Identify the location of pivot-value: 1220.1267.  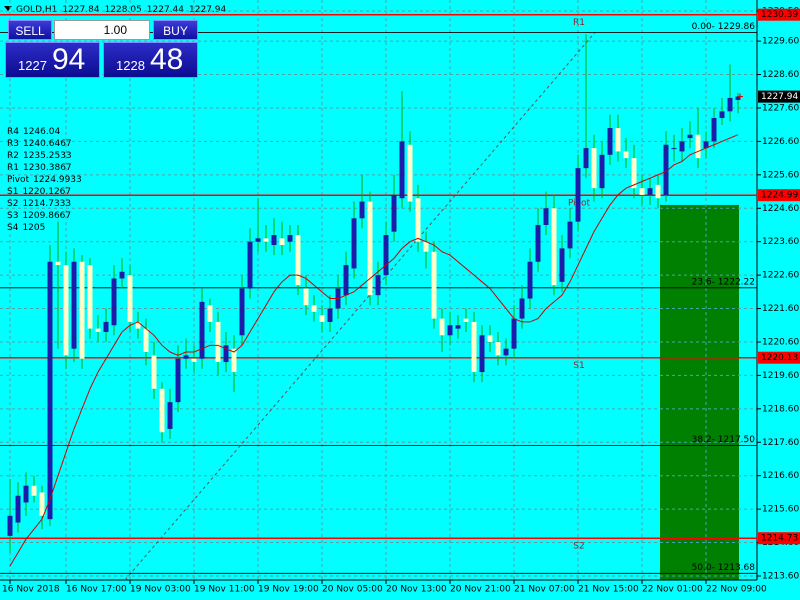
(46, 192).